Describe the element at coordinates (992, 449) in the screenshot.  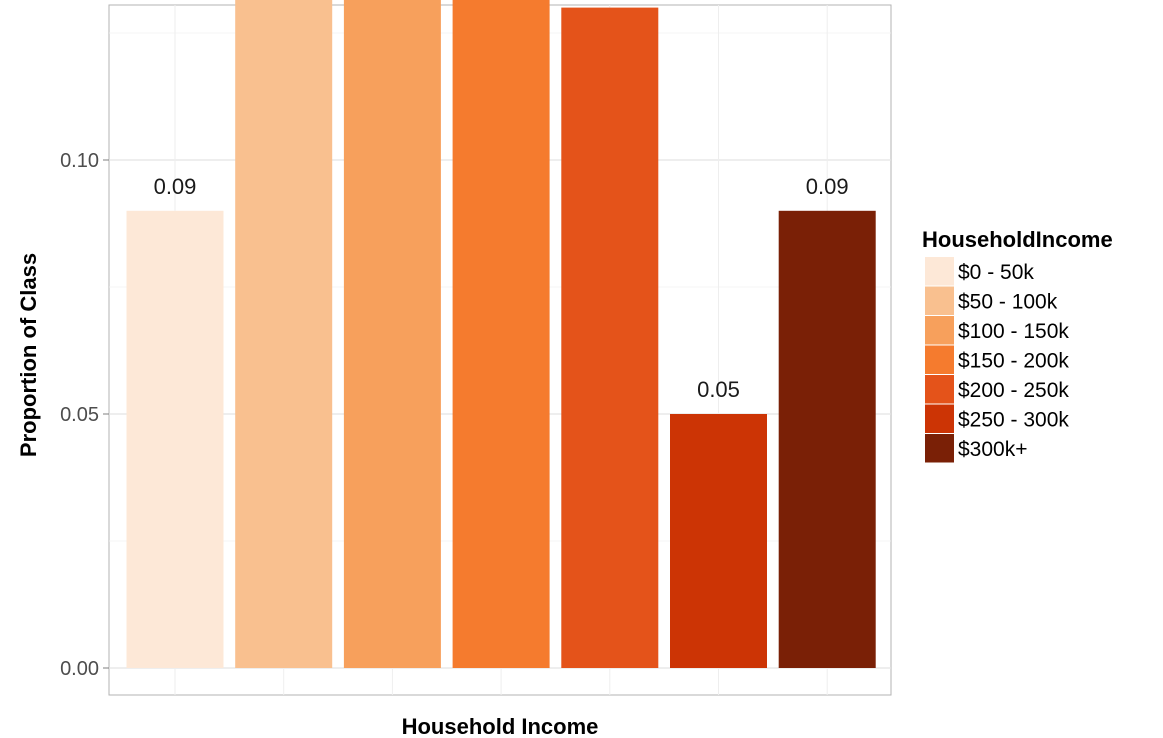
I see `legend-label: $300k+` at that location.